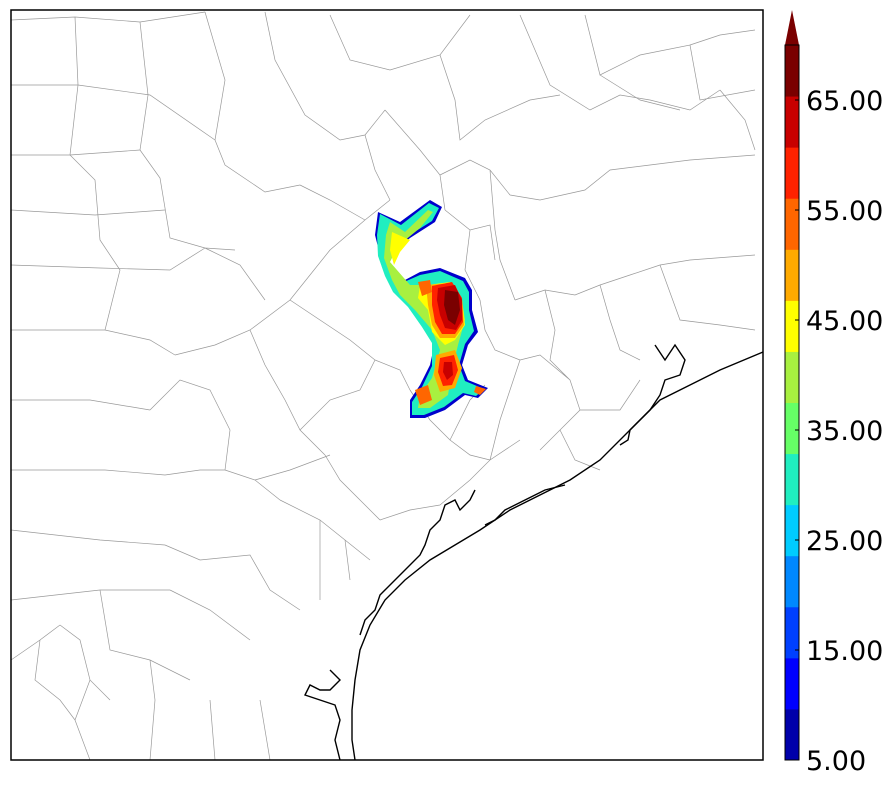 The height and width of the screenshot is (785, 894). What do you see at coordinates (423, 395) in the screenshot?
I see `echo-cell-e` at bounding box center [423, 395].